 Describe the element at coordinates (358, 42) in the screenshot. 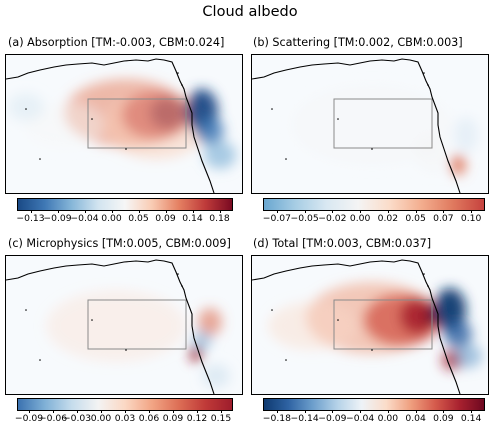

I see `panel-b-title: (b) Scattering [TM:0.002, CBM:0.003]` at that location.